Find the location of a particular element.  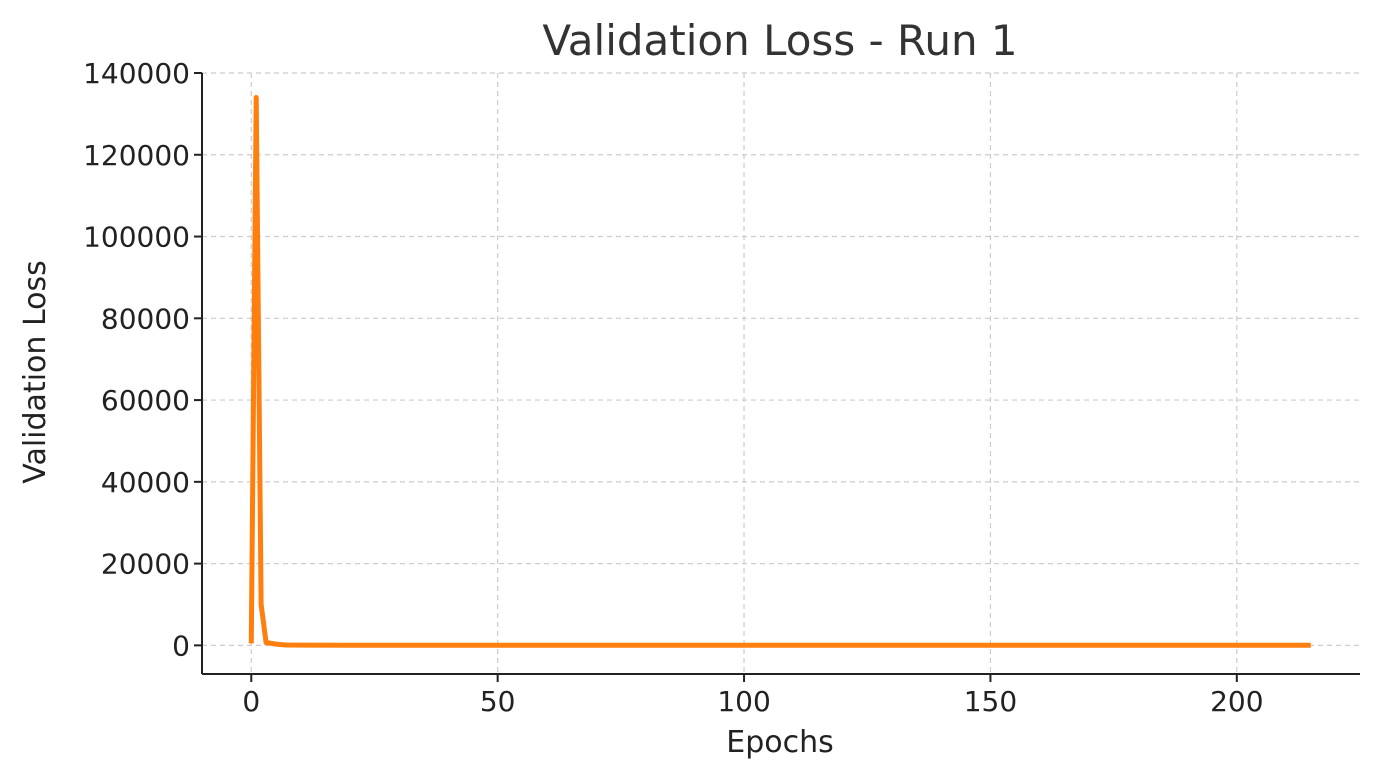

y-tick-label: 20000 is located at coordinates (145, 564).